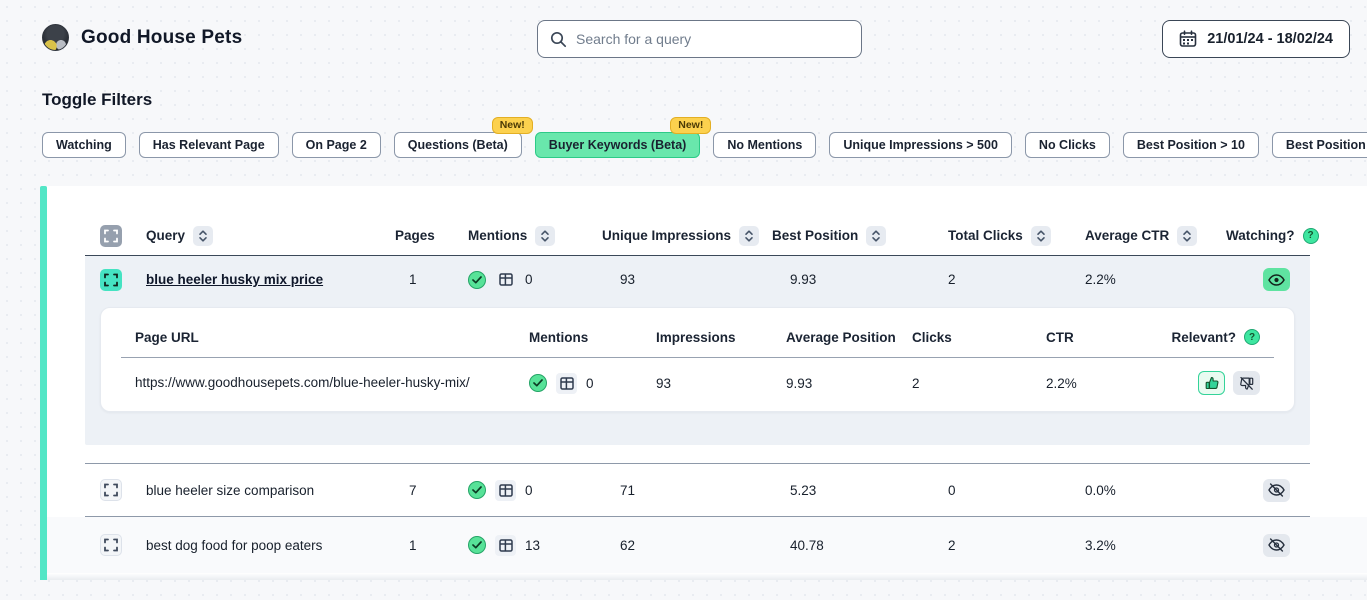  Describe the element at coordinates (876, 235) in the screenshot. I see `sort-best-position-button` at that location.